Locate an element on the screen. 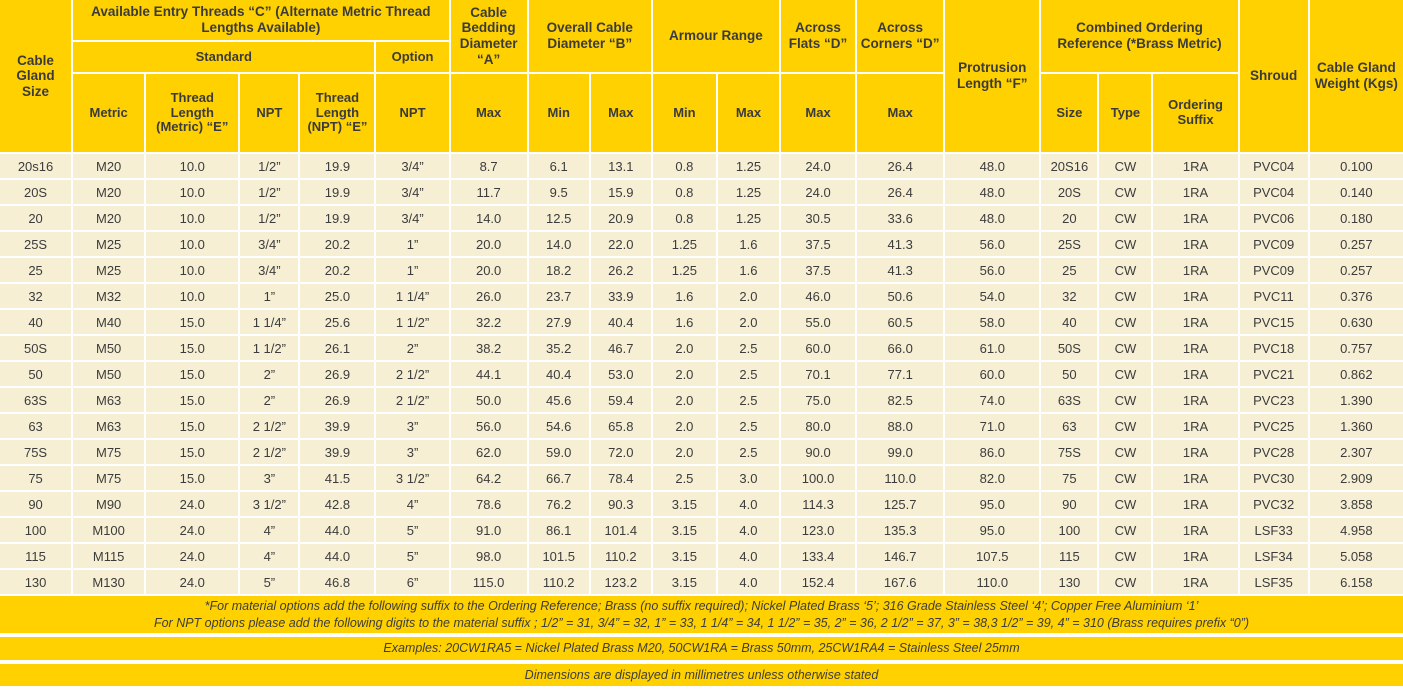  table-cell: M115 is located at coordinates (109, 556).